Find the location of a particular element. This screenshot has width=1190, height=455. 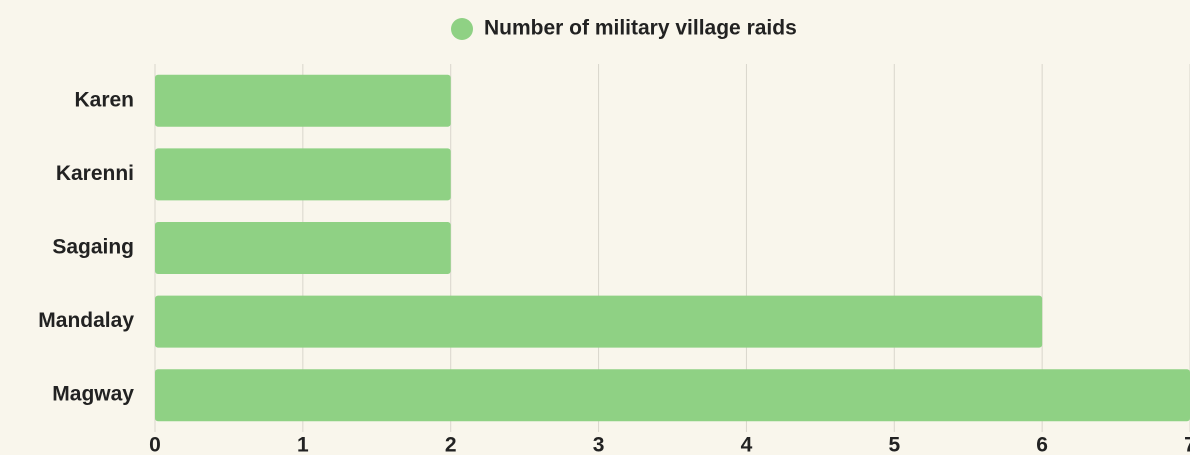

x-tick-label: 1 is located at coordinates (303, 444).